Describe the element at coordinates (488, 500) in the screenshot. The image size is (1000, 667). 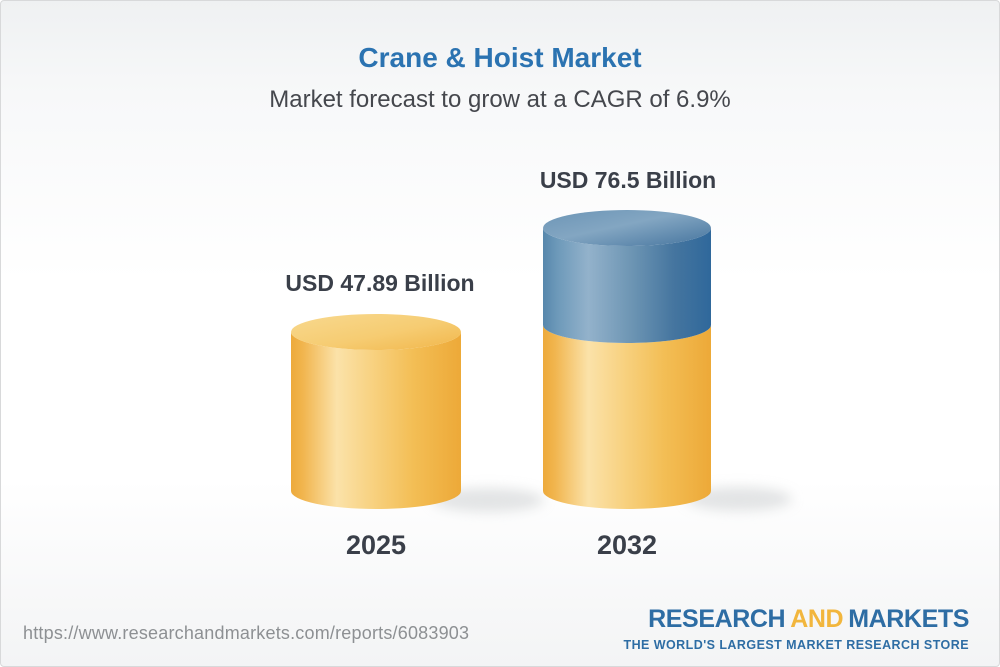
I see `shadow-2025` at that location.